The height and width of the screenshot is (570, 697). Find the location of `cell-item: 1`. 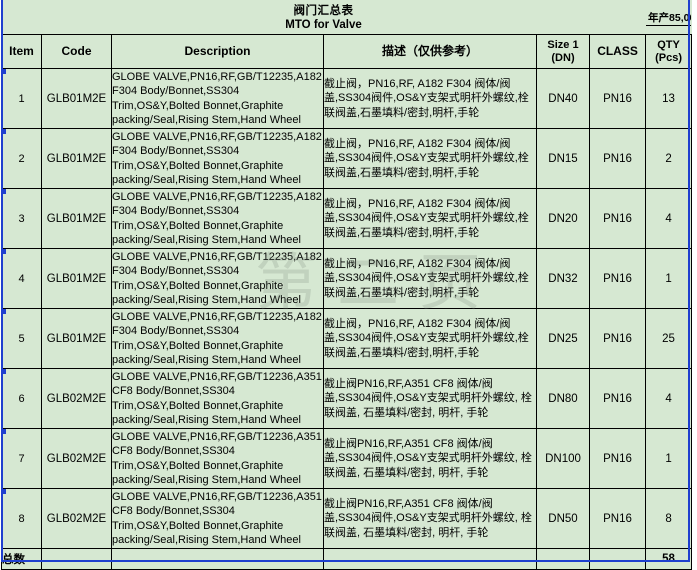

cell-item: 1 is located at coordinates (21, 98).